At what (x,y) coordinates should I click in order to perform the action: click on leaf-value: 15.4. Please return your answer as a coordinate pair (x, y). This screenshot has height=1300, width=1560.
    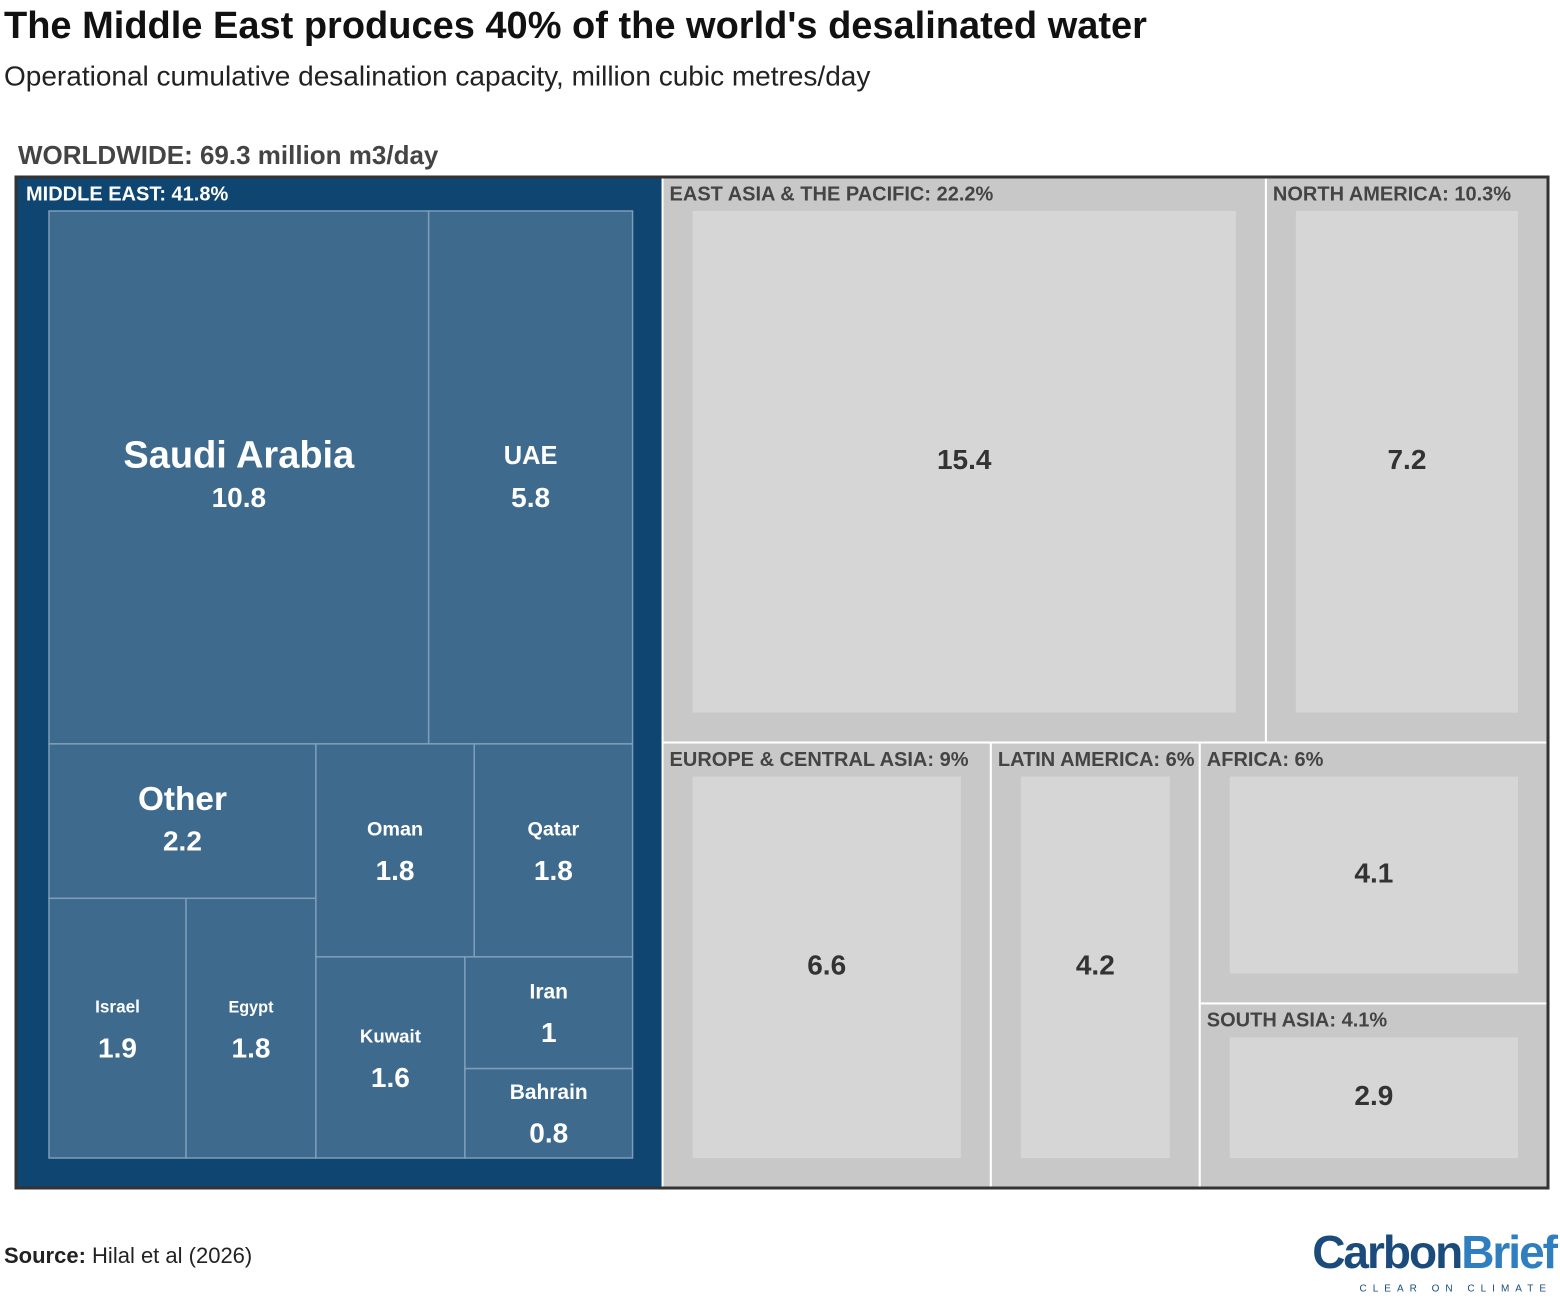
    Looking at the image, I should click on (964, 459).